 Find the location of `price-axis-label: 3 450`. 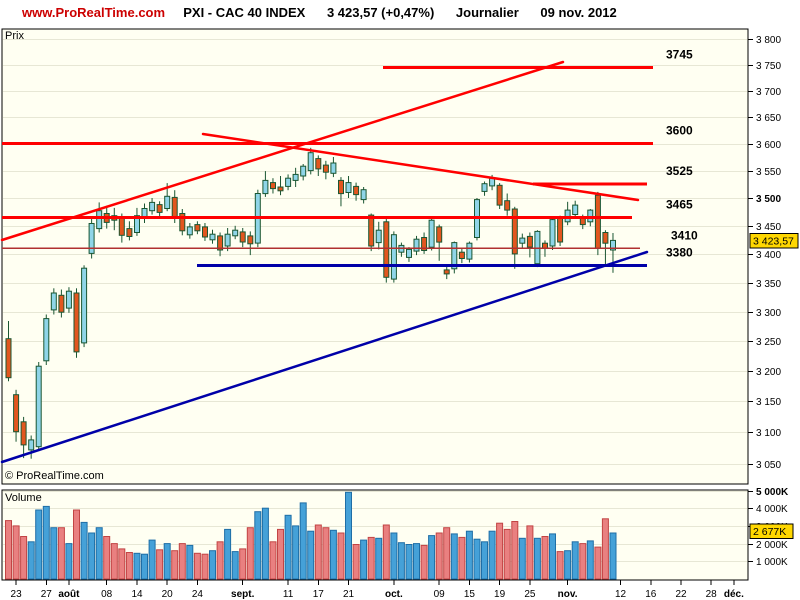

price-axis-label: 3 450 is located at coordinates (768, 227).